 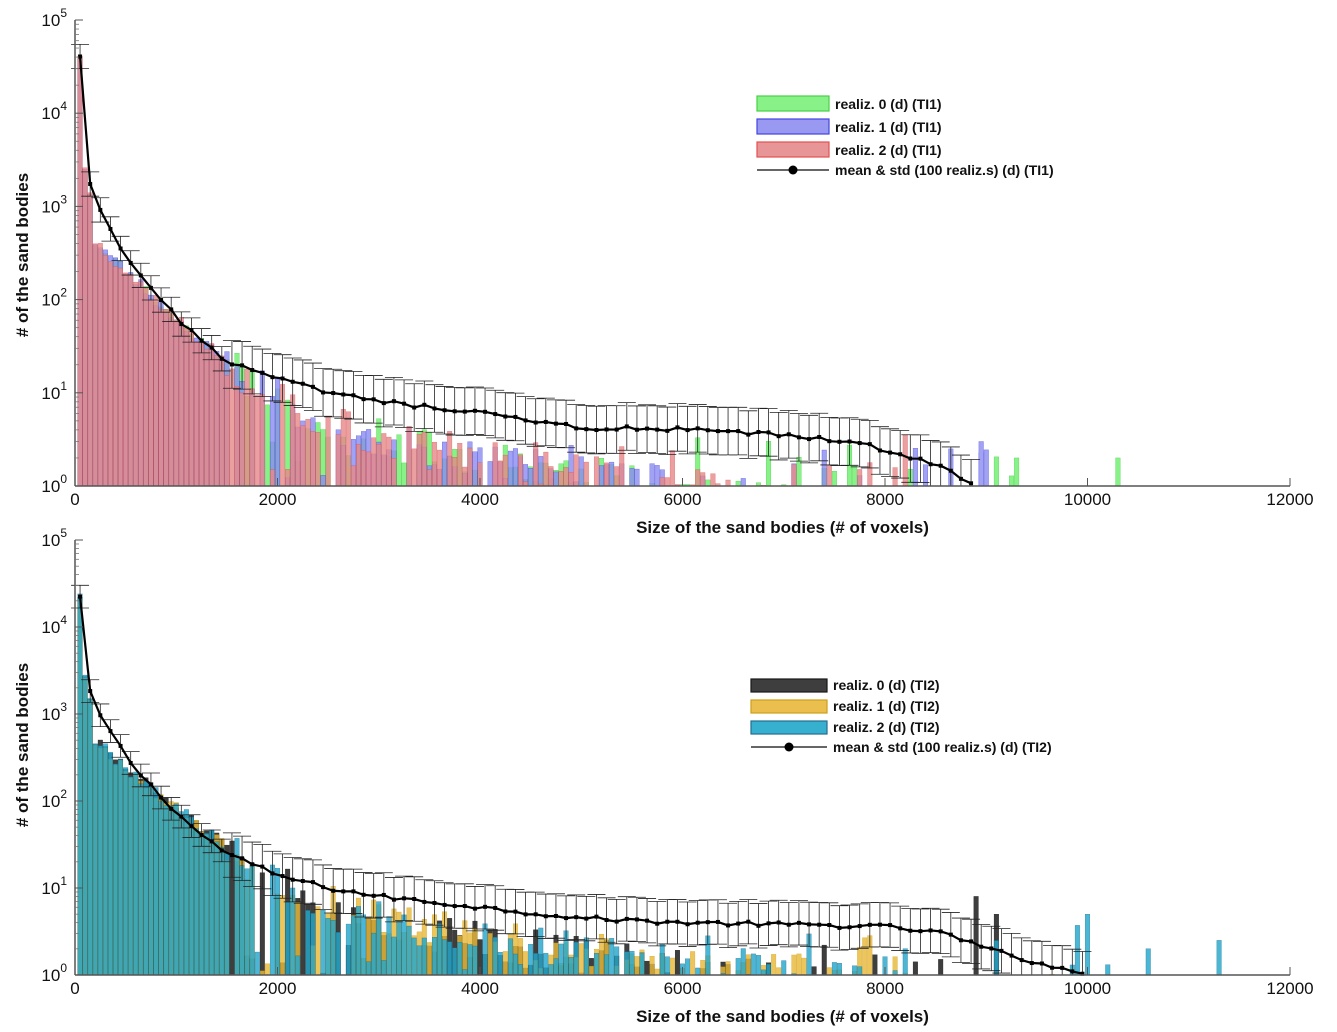 What do you see at coordinates (886, 727) in the screenshot?
I see `legend-label: realiz. 2 (d) (TI2)` at bounding box center [886, 727].